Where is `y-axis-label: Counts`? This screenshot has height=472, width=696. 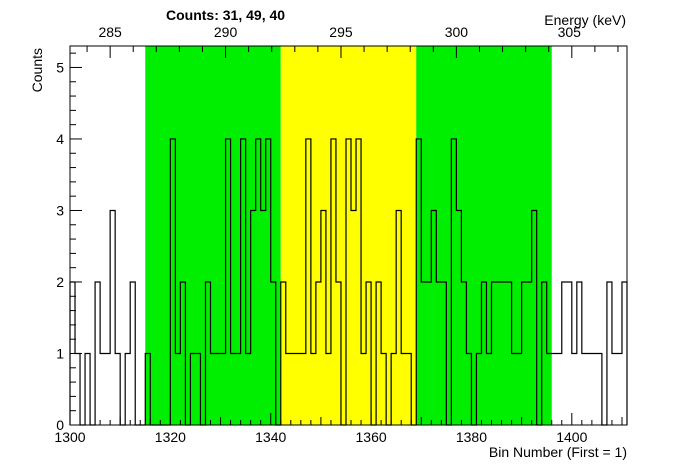
y-axis-label: Counts is located at coordinates (37, 70).